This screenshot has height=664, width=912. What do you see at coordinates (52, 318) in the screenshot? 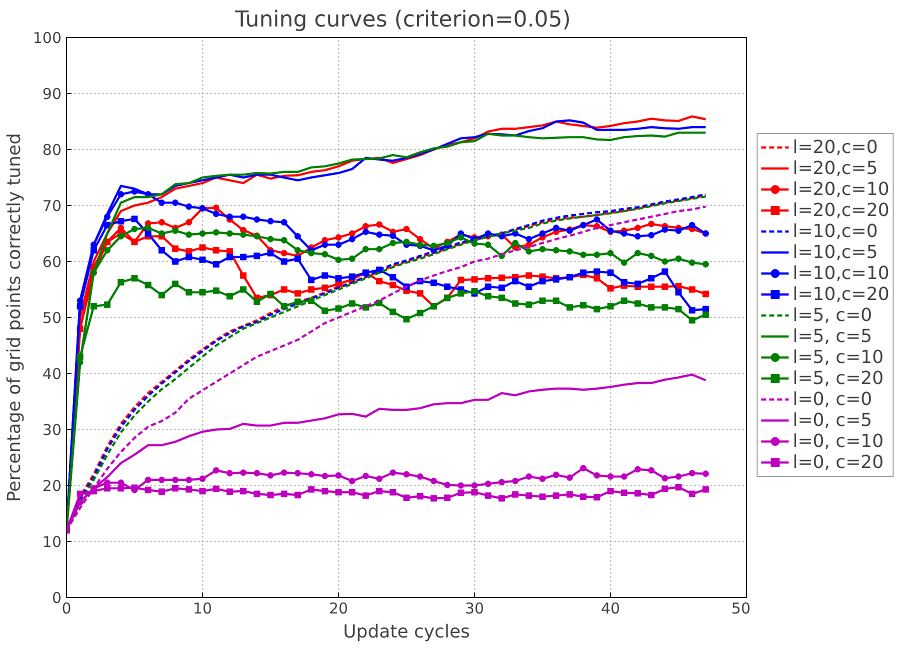
I see `y-tick-label: 50` at bounding box center [52, 318].